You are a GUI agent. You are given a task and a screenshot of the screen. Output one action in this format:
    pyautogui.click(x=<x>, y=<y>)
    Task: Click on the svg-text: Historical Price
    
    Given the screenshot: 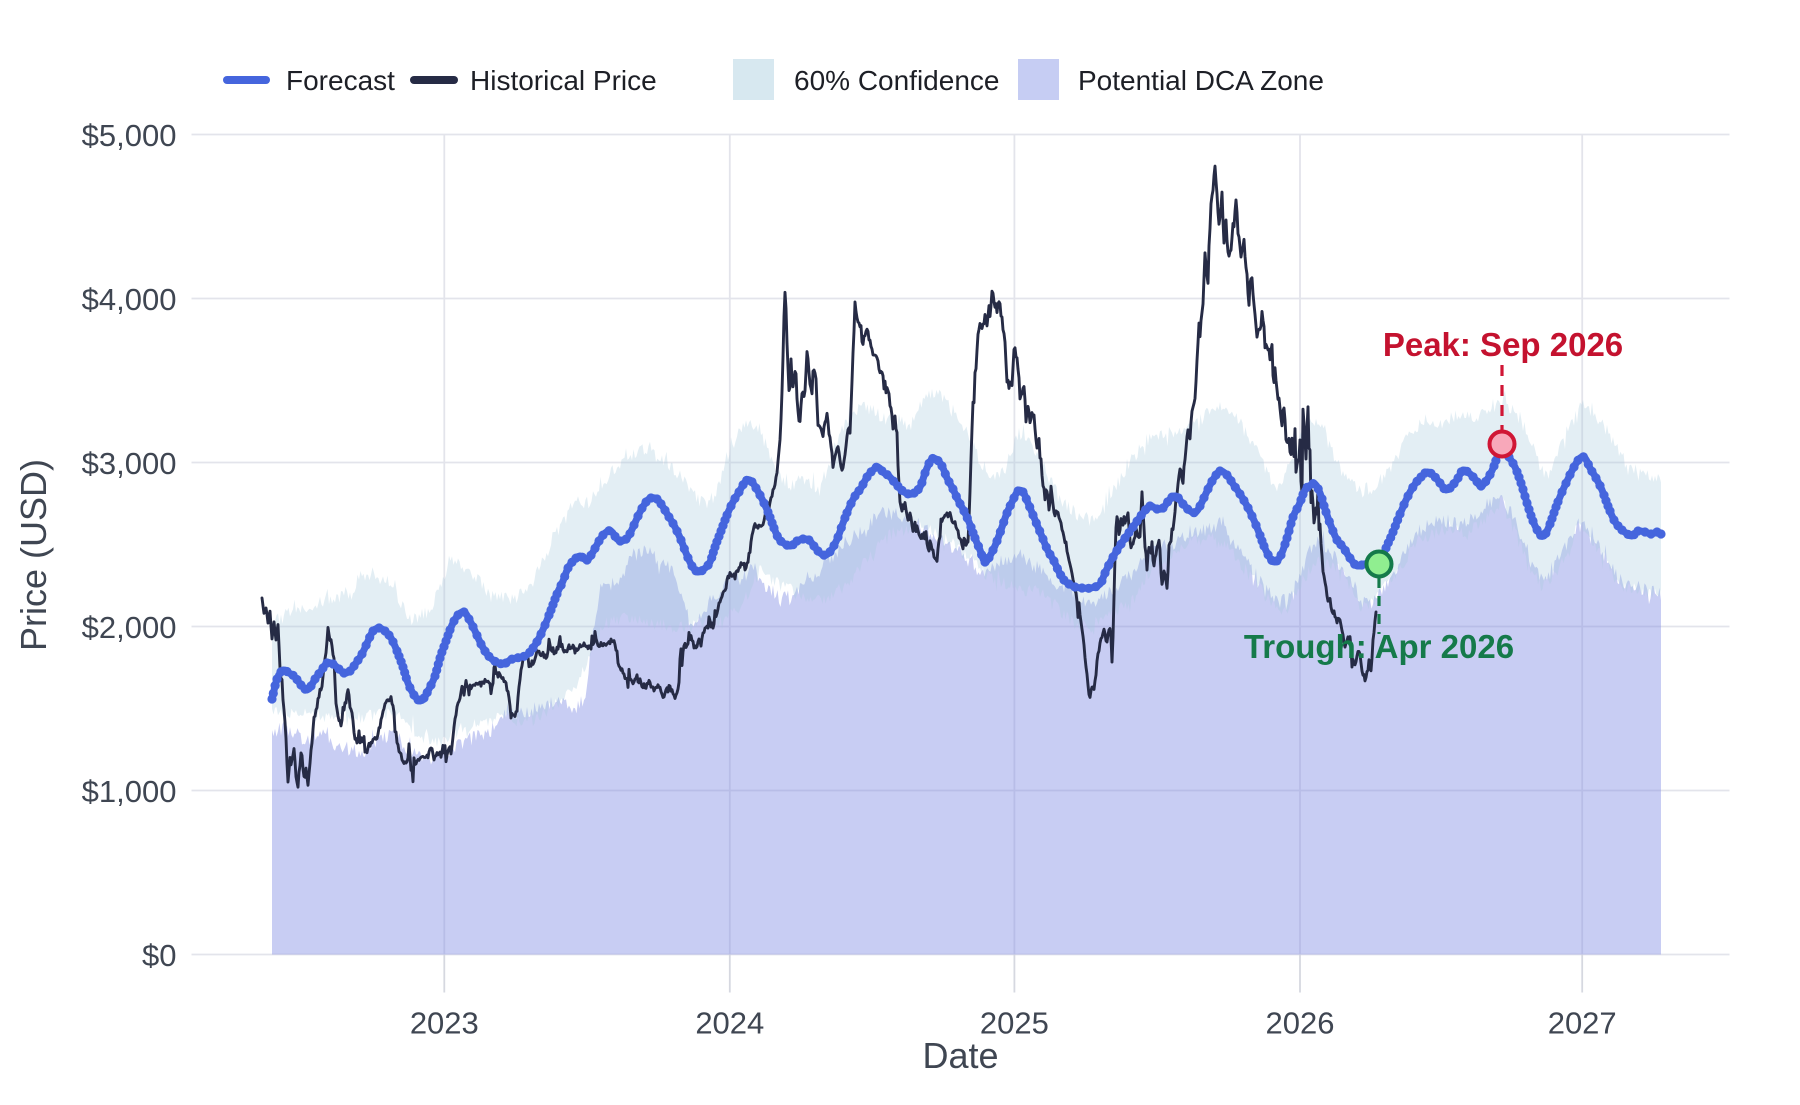 What is the action you would take?
    pyautogui.click(x=563, y=80)
    